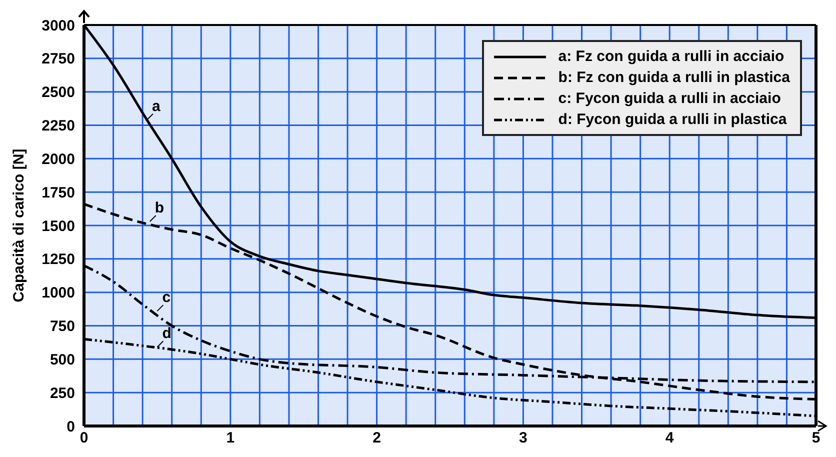 The image size is (836, 457). Describe the element at coordinates (58, 193) in the screenshot. I see `y-tick-label: 1750` at that location.